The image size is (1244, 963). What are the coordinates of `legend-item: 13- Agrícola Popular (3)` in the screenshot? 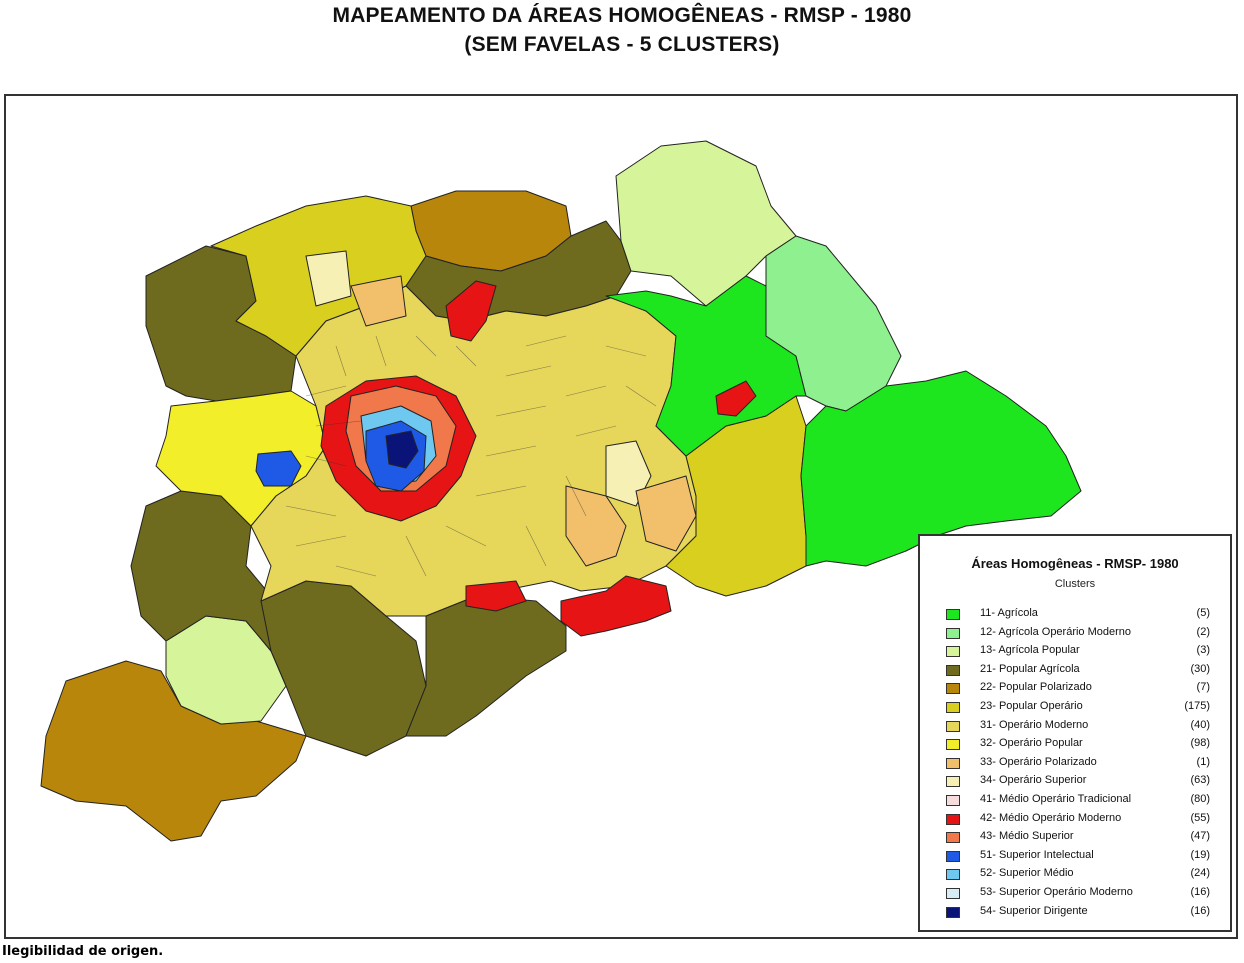 It's located at (1081, 652).